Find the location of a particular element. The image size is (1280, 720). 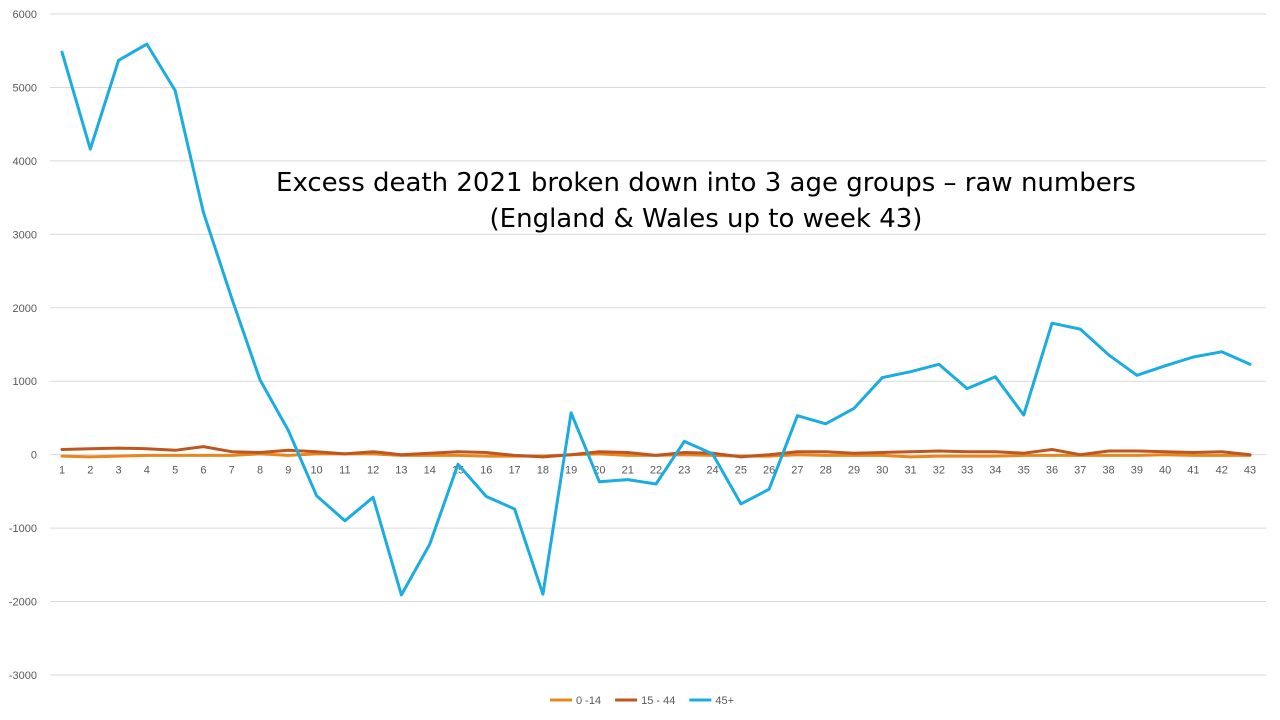

x-tick-label: 41 is located at coordinates (1193, 471).